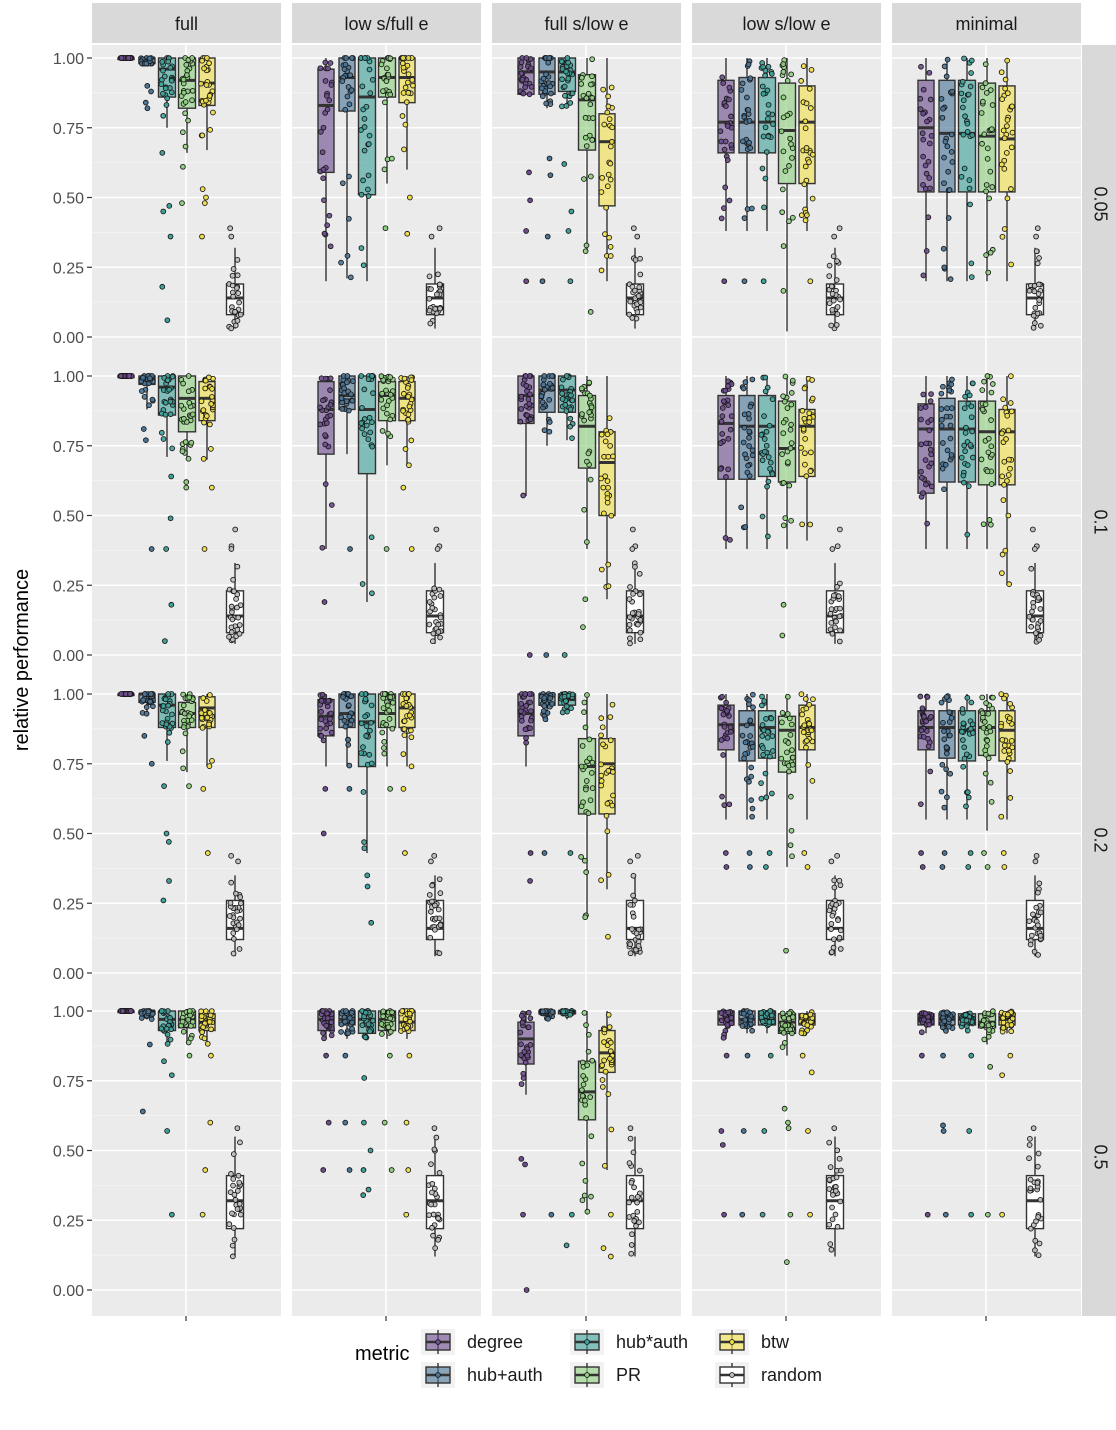 This screenshot has height=1430, width=1116. Describe the element at coordinates (1100, 1156) in the screenshot. I see `row-strip-label: 0.5` at that location.